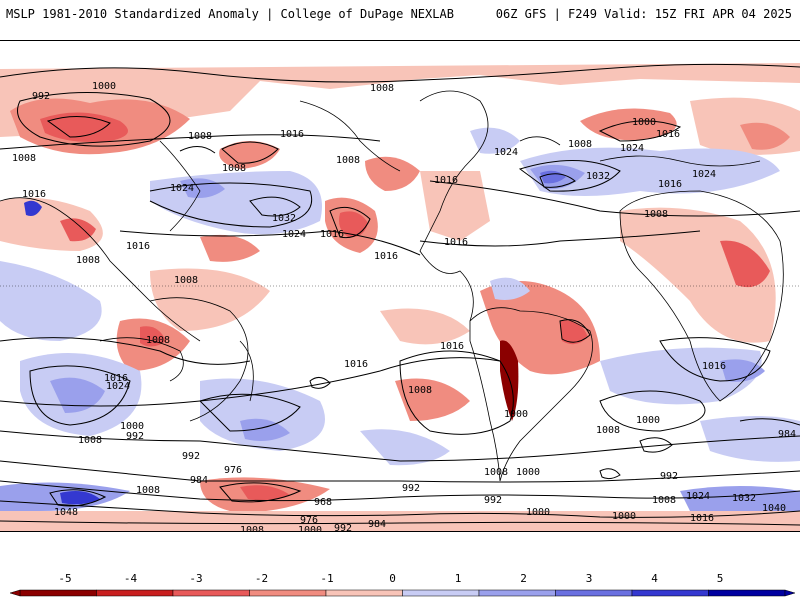  Describe the element at coordinates (774, 508) in the screenshot. I see `isobar-label: 1040` at that location.